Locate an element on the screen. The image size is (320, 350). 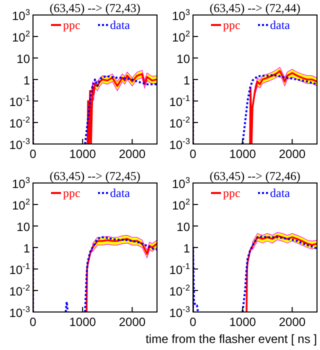
chart-title: (63,45) --> (72,45) is located at coordinates (95, 176).